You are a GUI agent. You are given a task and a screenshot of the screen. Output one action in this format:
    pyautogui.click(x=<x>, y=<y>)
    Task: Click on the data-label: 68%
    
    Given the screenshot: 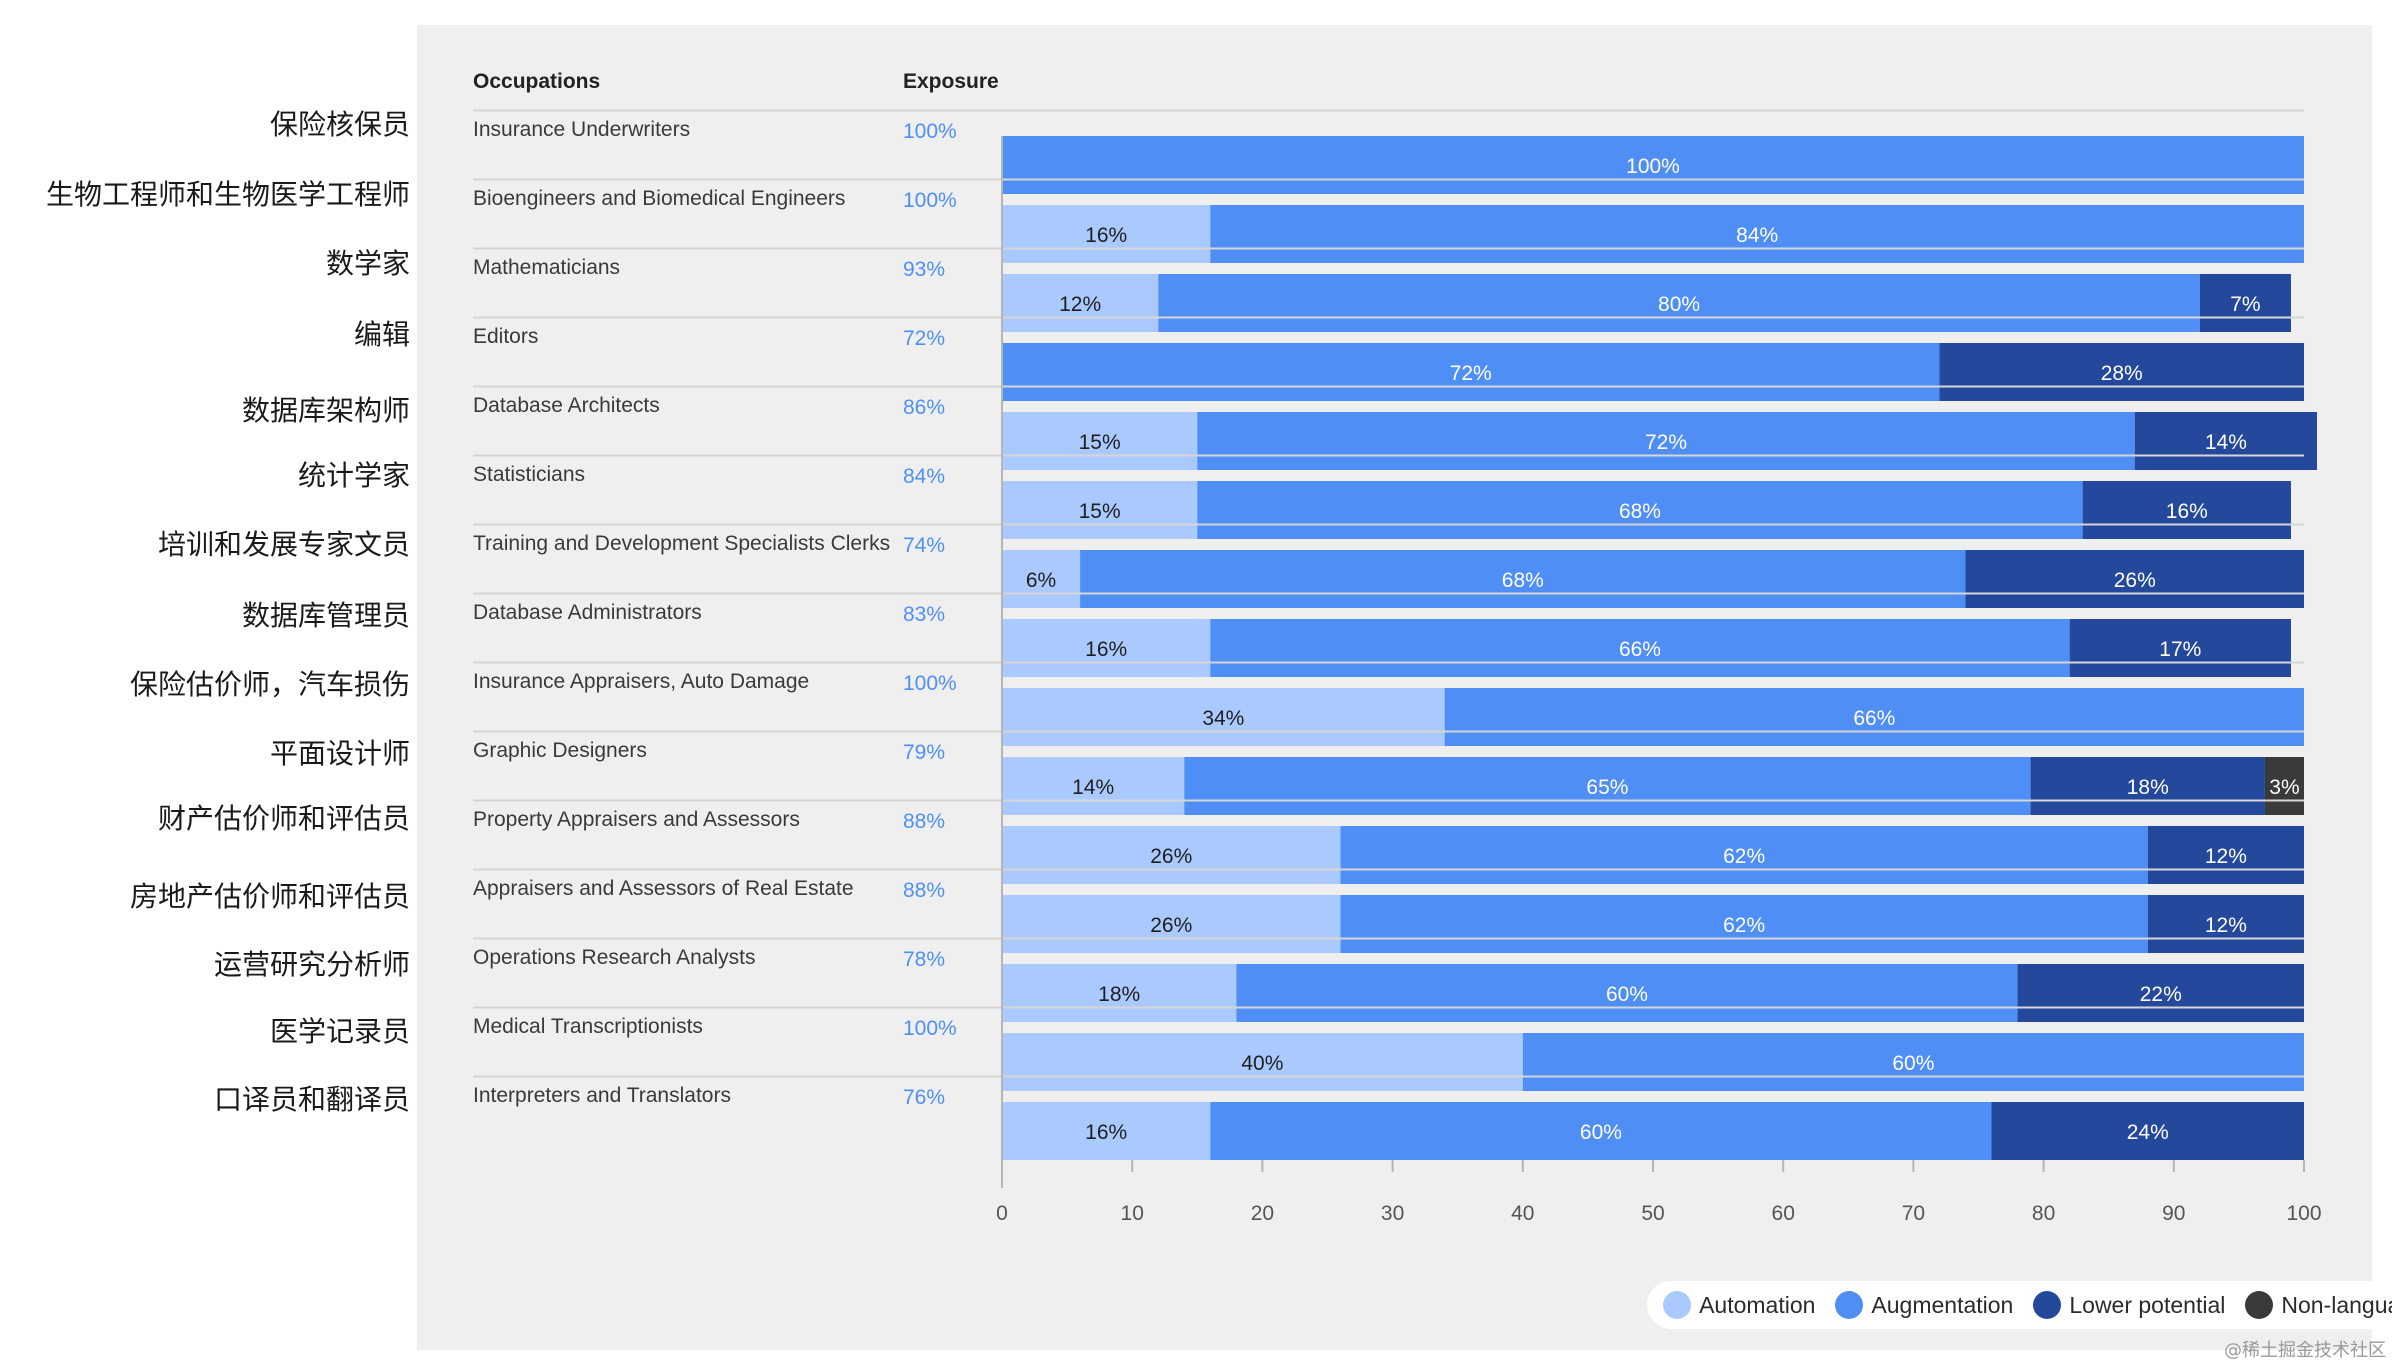 What is the action you would take?
    pyautogui.click(x=1523, y=580)
    